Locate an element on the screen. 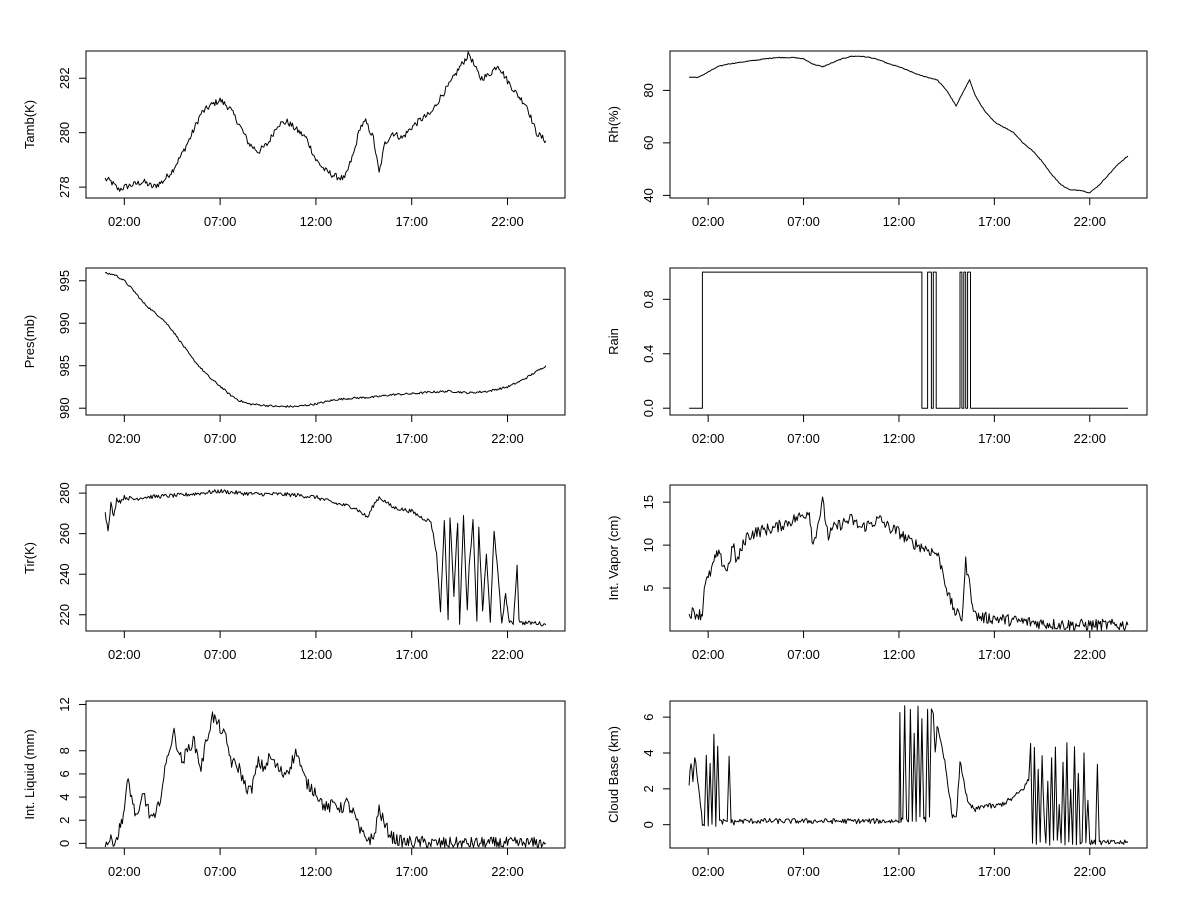 The width and height of the screenshot is (1200, 900). panel-rain: 02:00 07:00 12:00 17:00 22:00 0.0 0.4 0.8 Rain is located at coordinates (877, 356).